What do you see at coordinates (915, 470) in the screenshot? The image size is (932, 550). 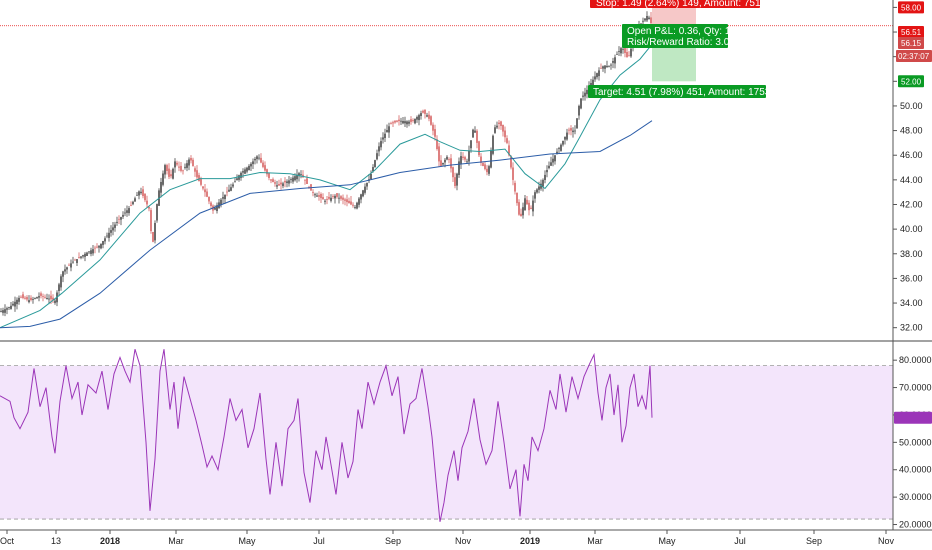 I see `rsi-tick-label: 40.0000` at bounding box center [915, 470].